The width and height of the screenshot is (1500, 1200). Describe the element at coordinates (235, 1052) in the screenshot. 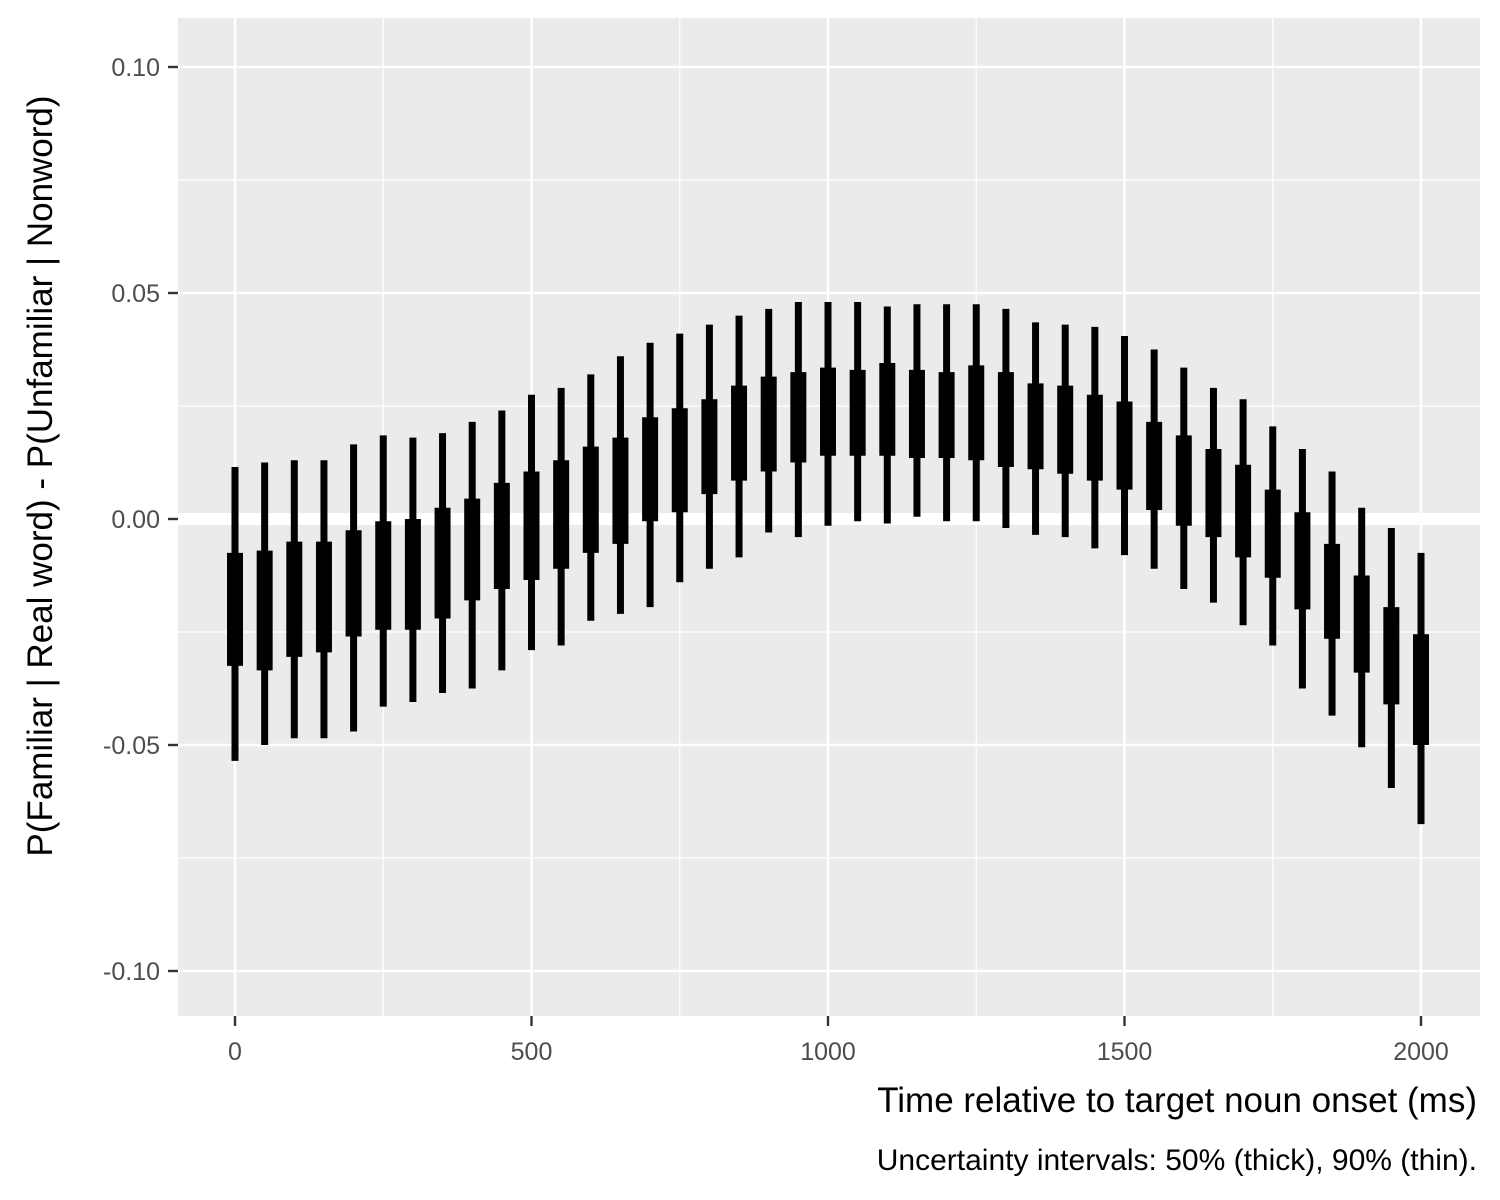

I see `x-tick-label: 0` at that location.